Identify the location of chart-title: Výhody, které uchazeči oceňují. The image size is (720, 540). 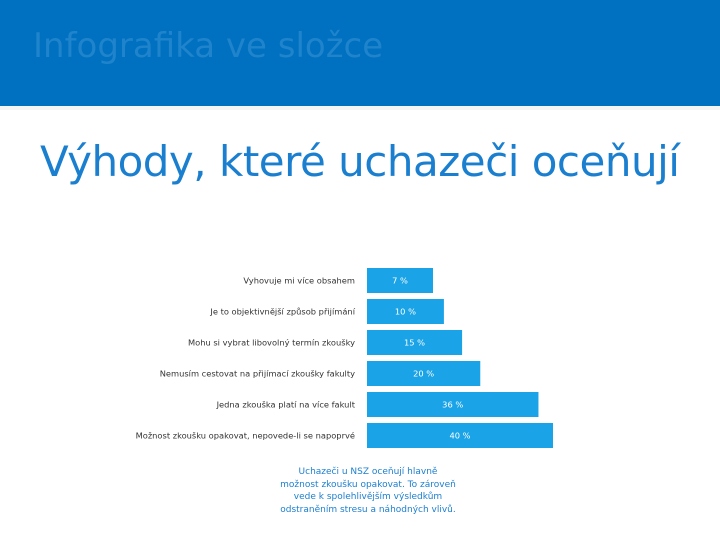
(360, 161).